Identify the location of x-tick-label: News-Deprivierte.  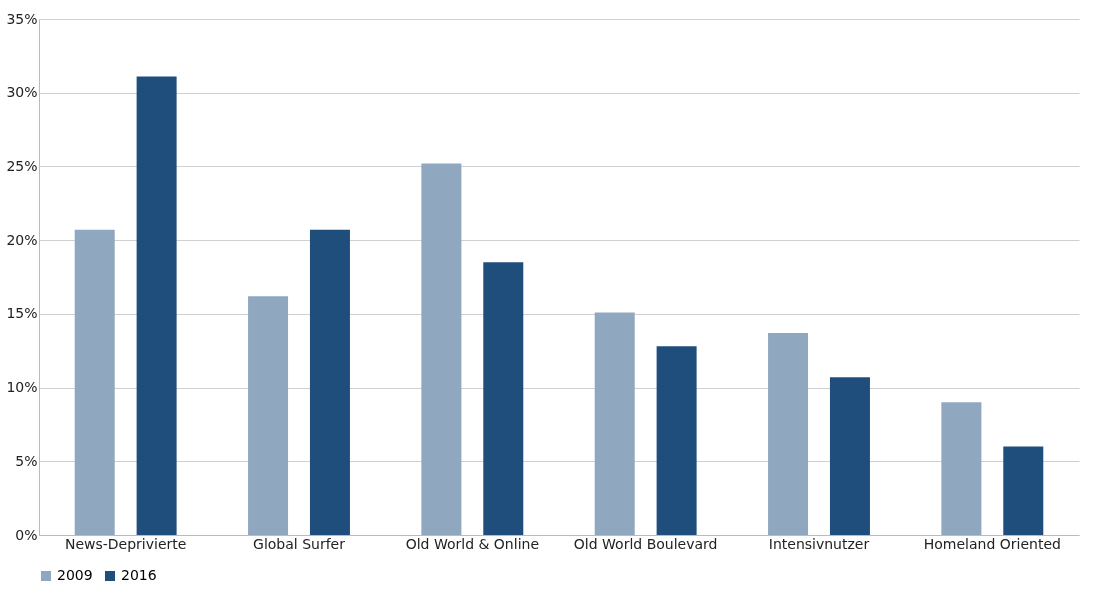
(125, 543).